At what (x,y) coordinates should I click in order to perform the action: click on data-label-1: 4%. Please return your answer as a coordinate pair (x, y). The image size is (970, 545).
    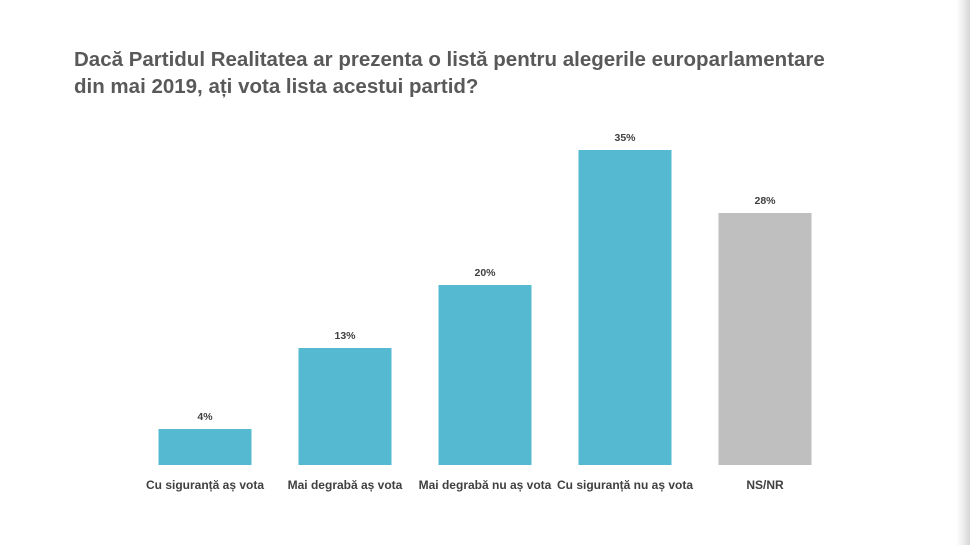
    Looking at the image, I should click on (205, 417).